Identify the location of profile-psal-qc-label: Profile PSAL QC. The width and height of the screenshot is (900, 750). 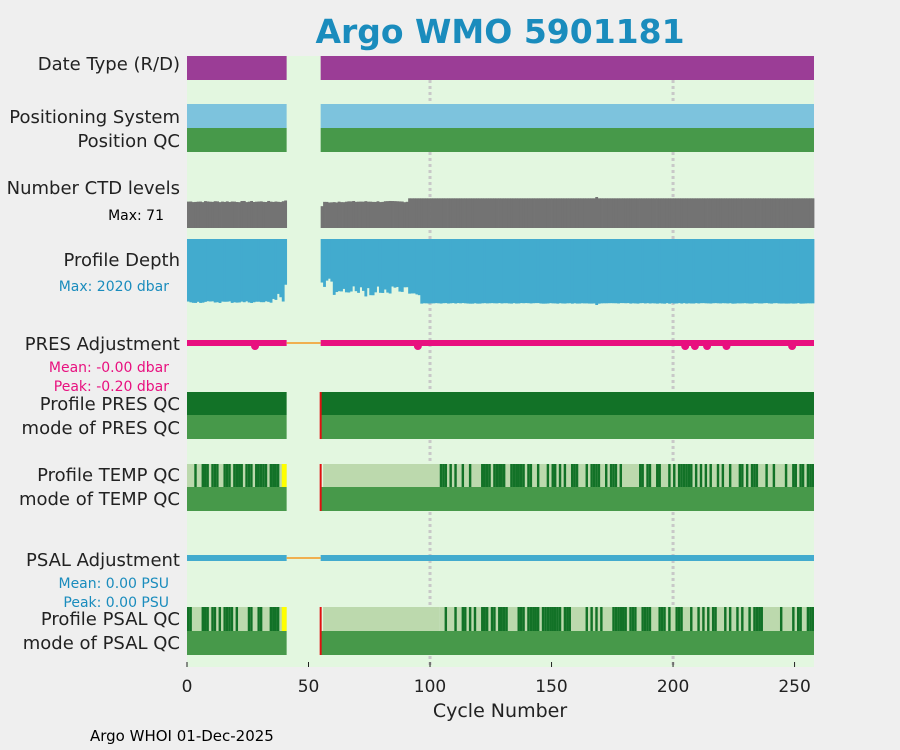
(110, 619).